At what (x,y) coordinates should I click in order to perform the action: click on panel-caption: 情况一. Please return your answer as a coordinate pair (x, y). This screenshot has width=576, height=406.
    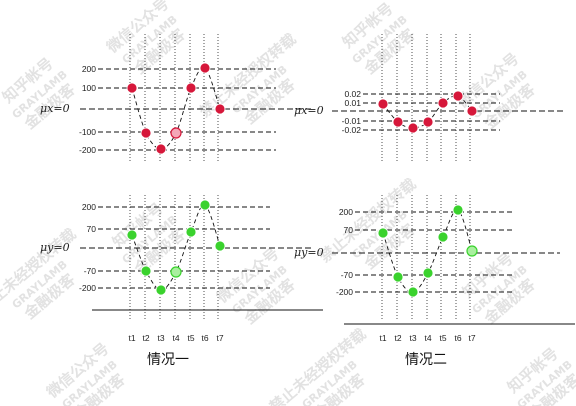
    Looking at the image, I should click on (168, 360).